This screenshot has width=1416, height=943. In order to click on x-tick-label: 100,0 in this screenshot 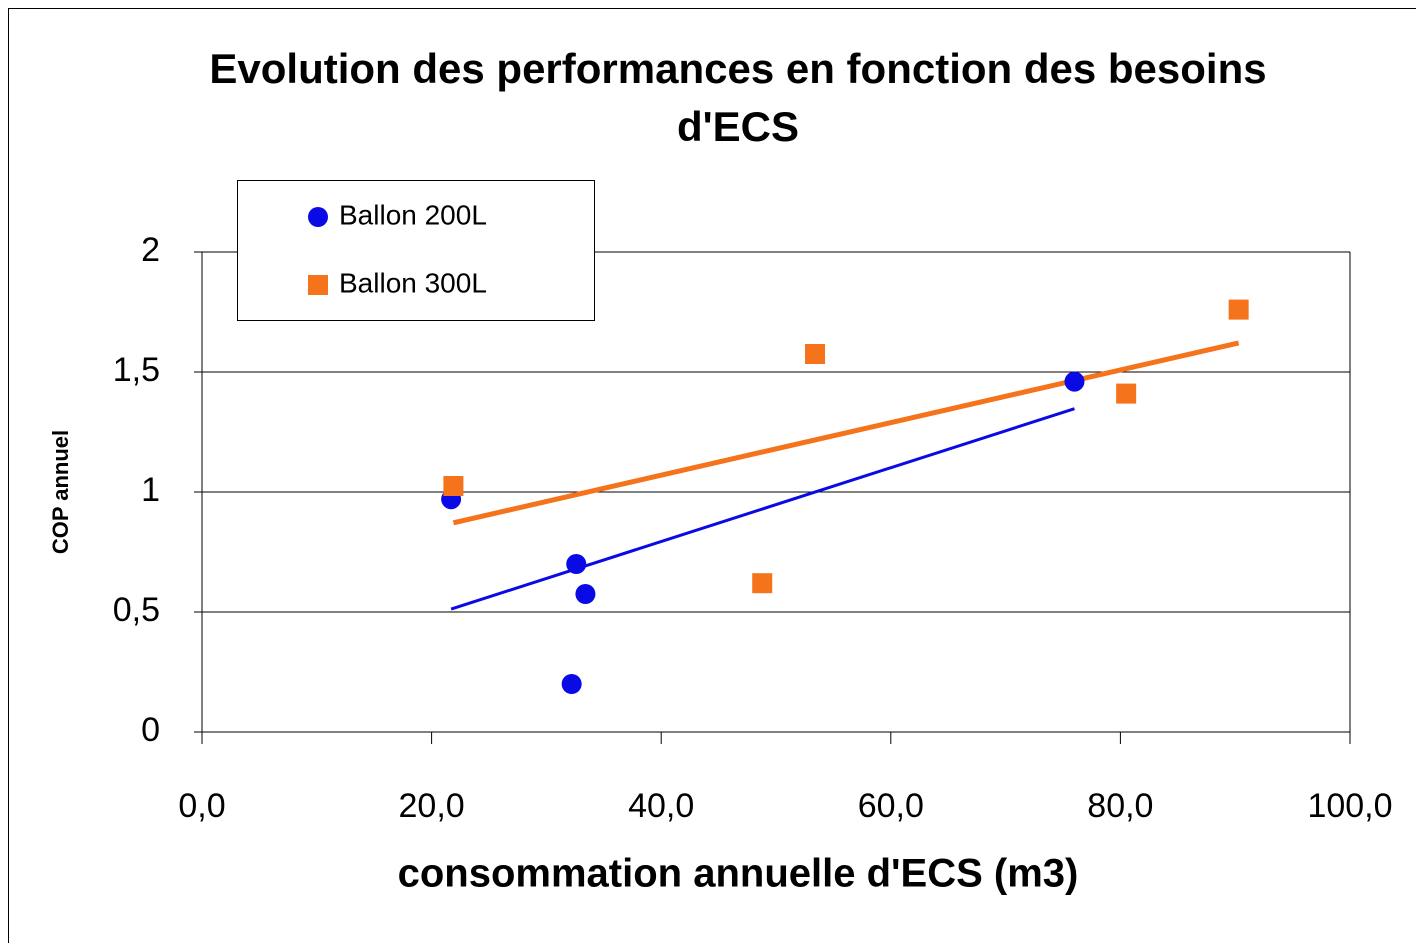, I will do `click(1349, 806)`.